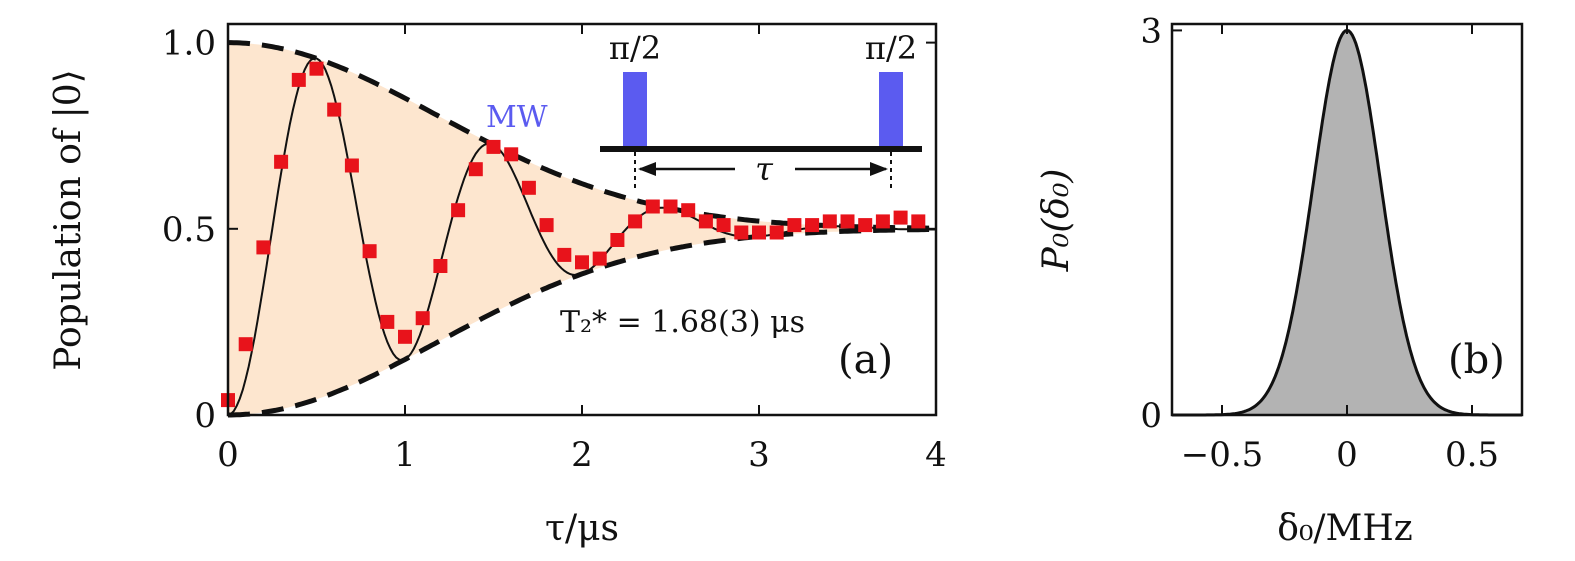 Image resolution: width=1575 pixels, height=561 pixels. Describe the element at coordinates (1476, 360) in the screenshot. I see `panel-b-label: (b)` at that location.